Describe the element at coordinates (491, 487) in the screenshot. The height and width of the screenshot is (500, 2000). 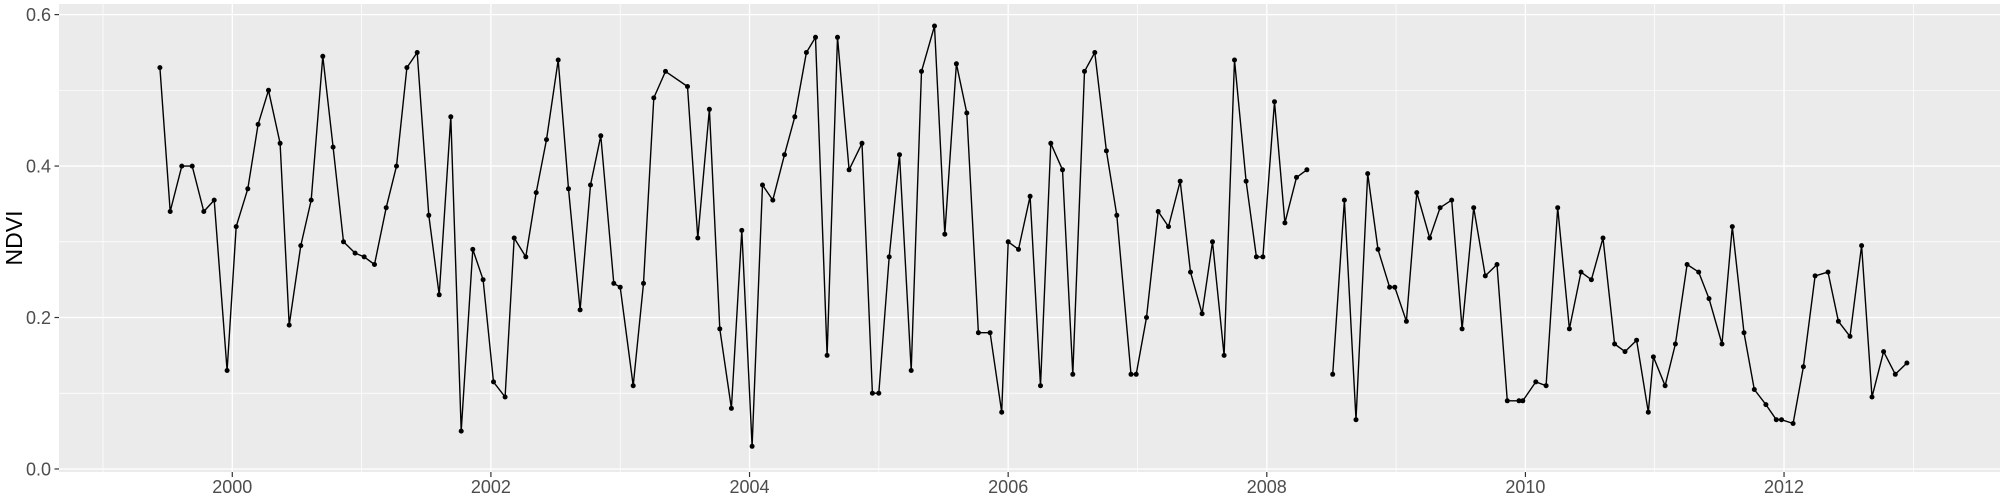
I see `x-tick-label: 2002` at that location.